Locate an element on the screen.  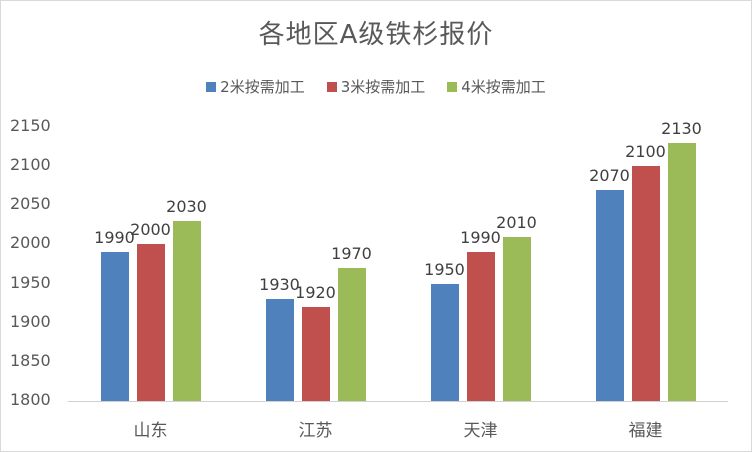
data-label: 2000 is located at coordinates (150, 230).